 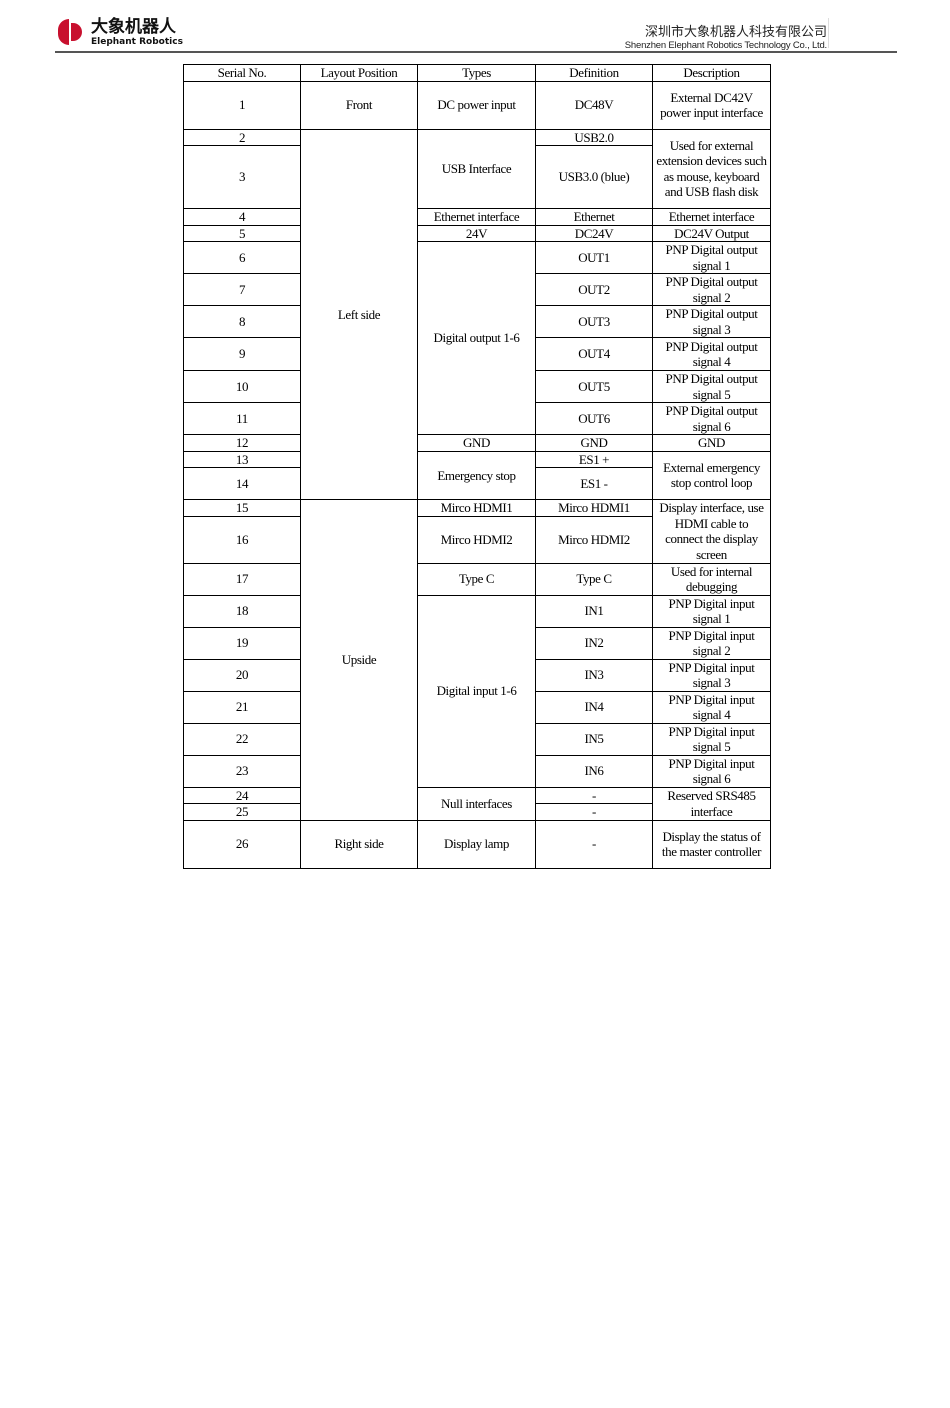 I want to click on definition-cell: DC24V, so click(x=594, y=233).